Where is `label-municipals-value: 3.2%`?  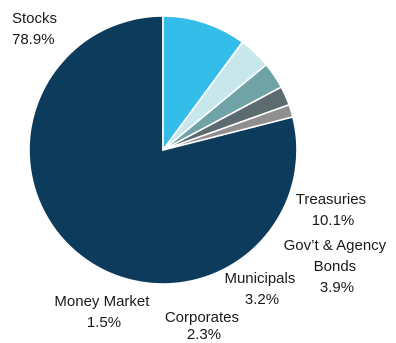
label-municipals-value: 3.2% is located at coordinates (262, 299).